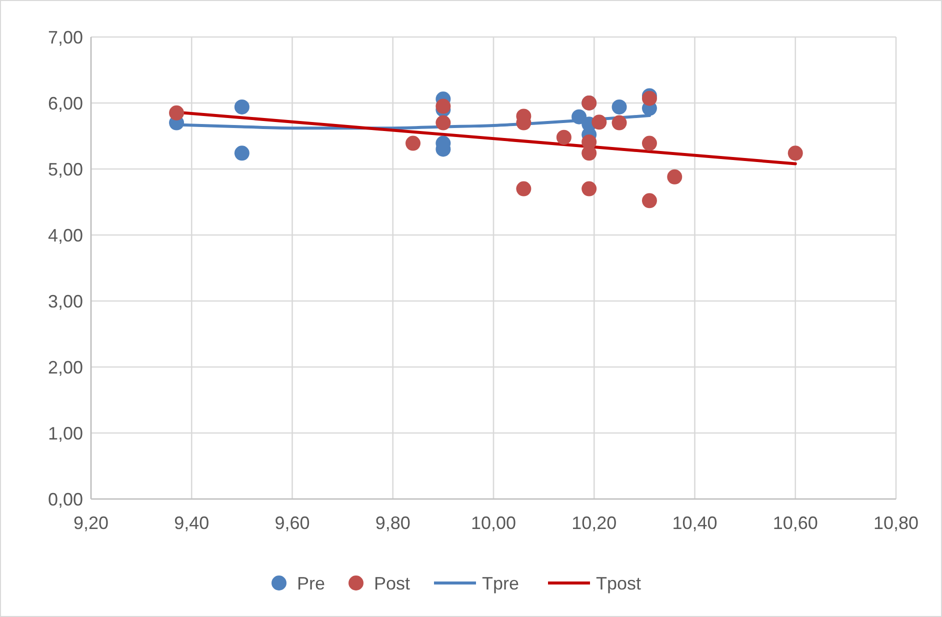  What do you see at coordinates (695, 523) in the screenshot?
I see `x-tick-label: 10,40` at bounding box center [695, 523].